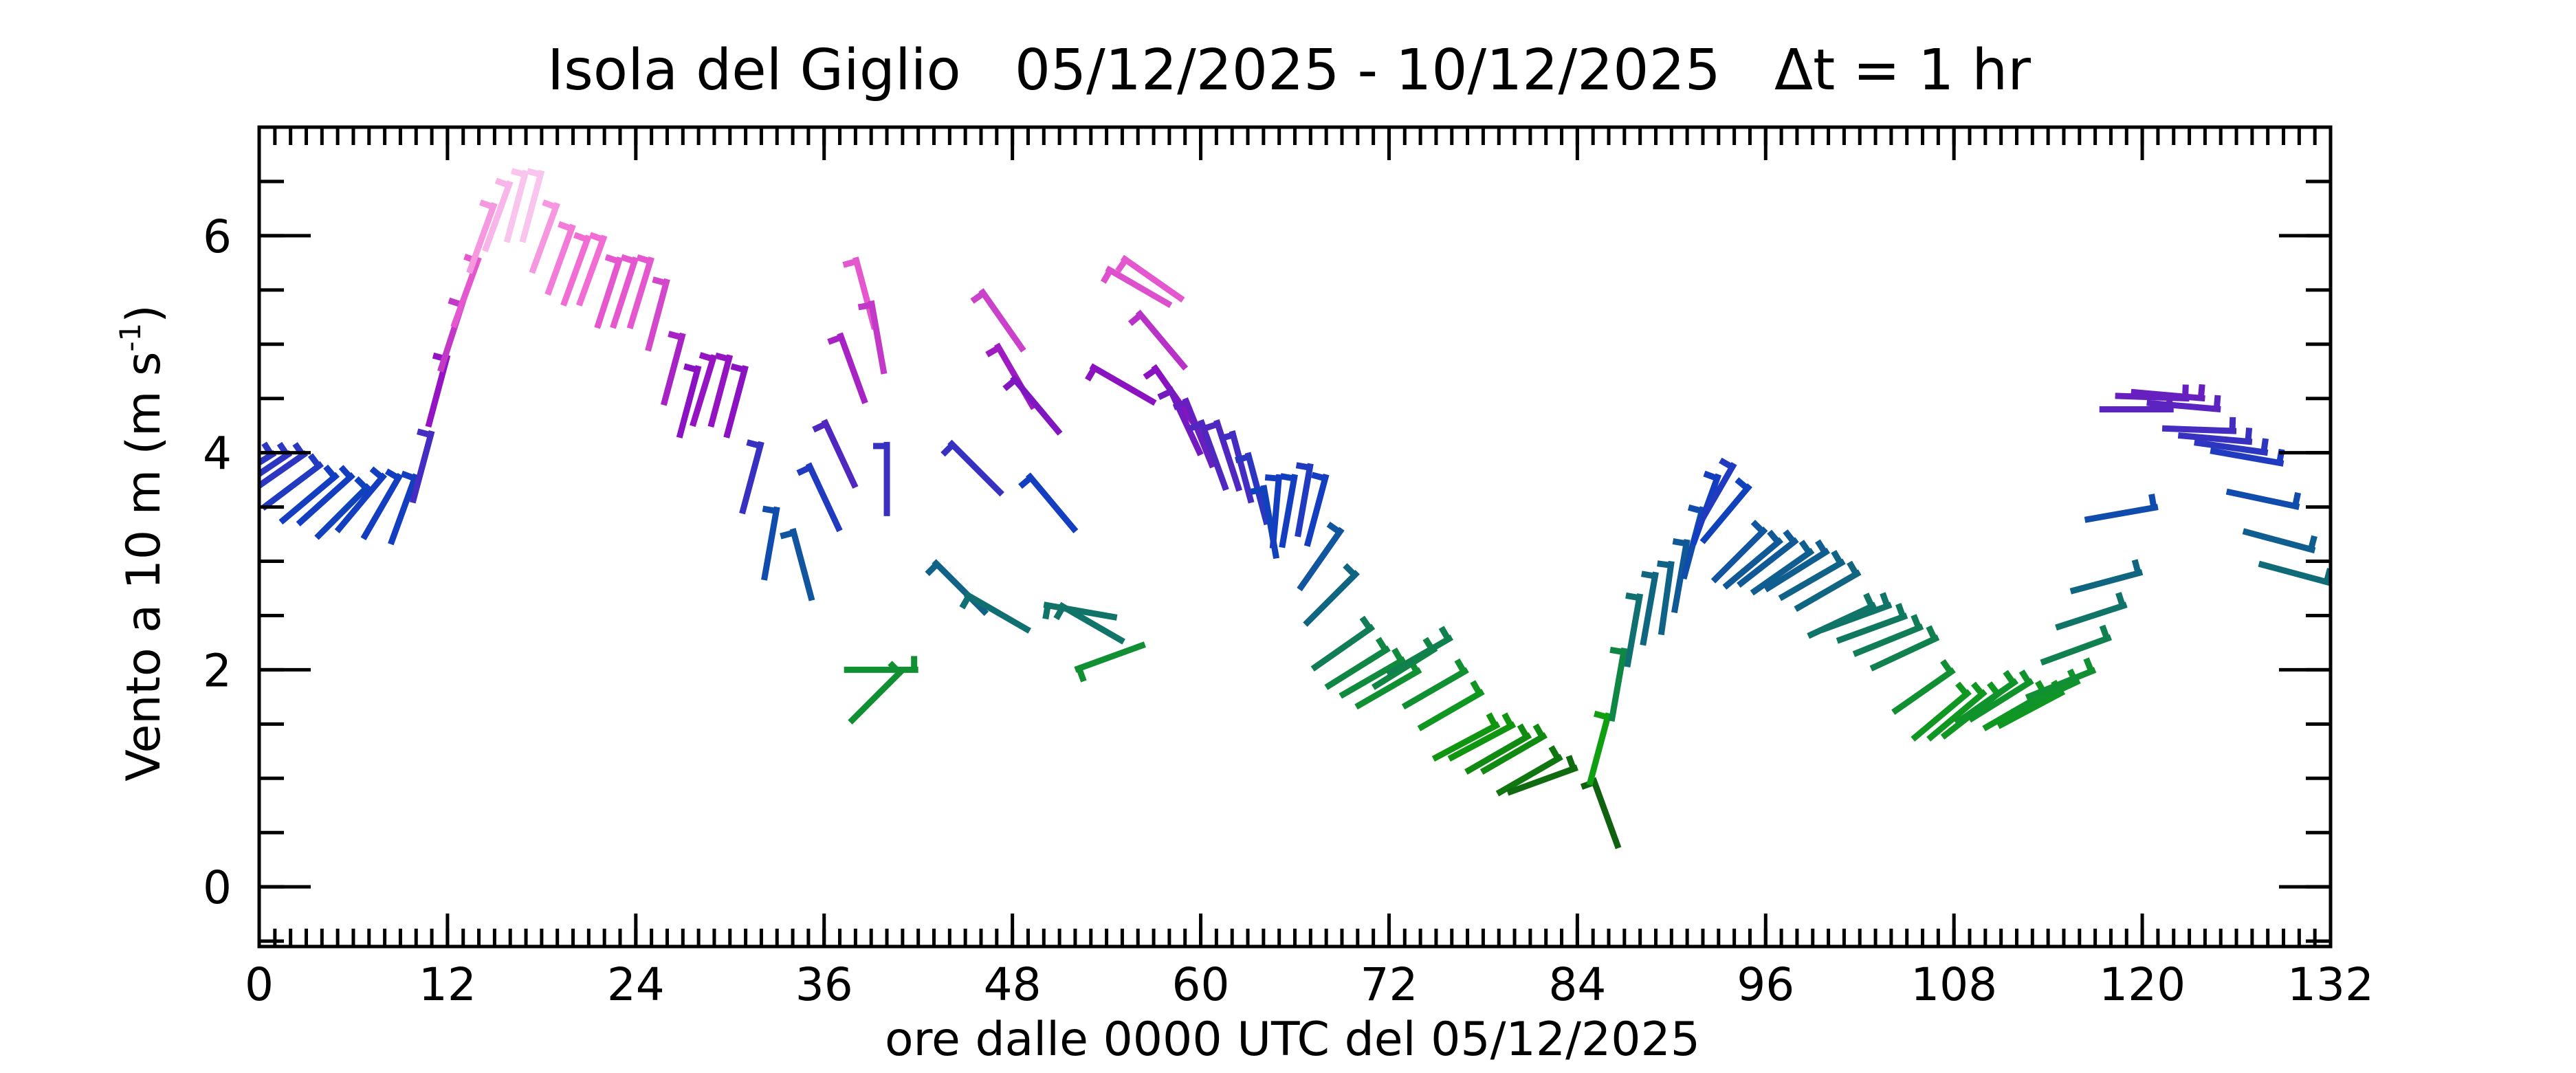 The image size is (2576, 1073). What do you see at coordinates (447, 984) in the screenshot?
I see `x-tick-label: 12` at bounding box center [447, 984].